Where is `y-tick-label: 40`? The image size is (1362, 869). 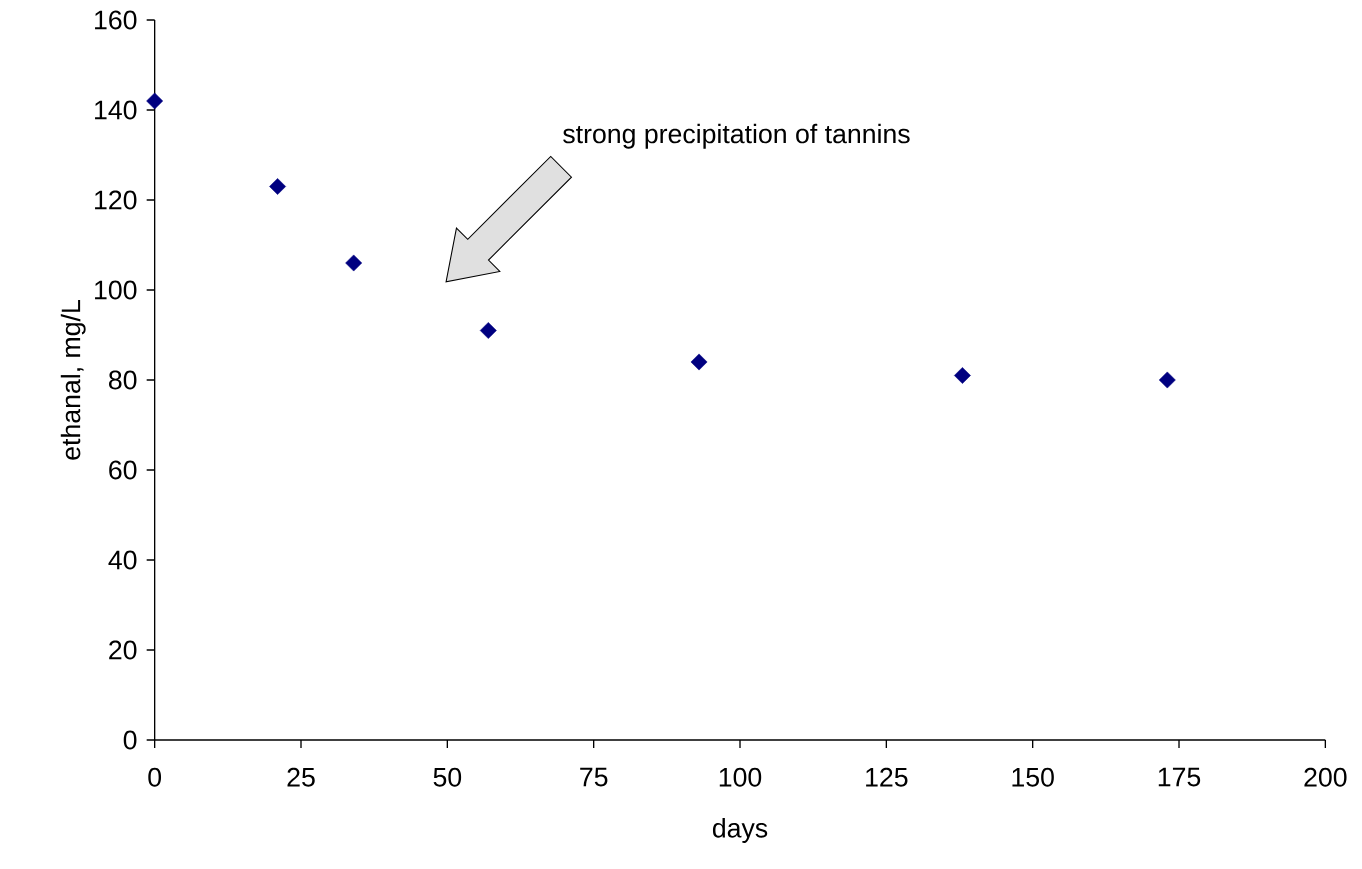 y-tick-label: 40 is located at coordinates (122, 560).